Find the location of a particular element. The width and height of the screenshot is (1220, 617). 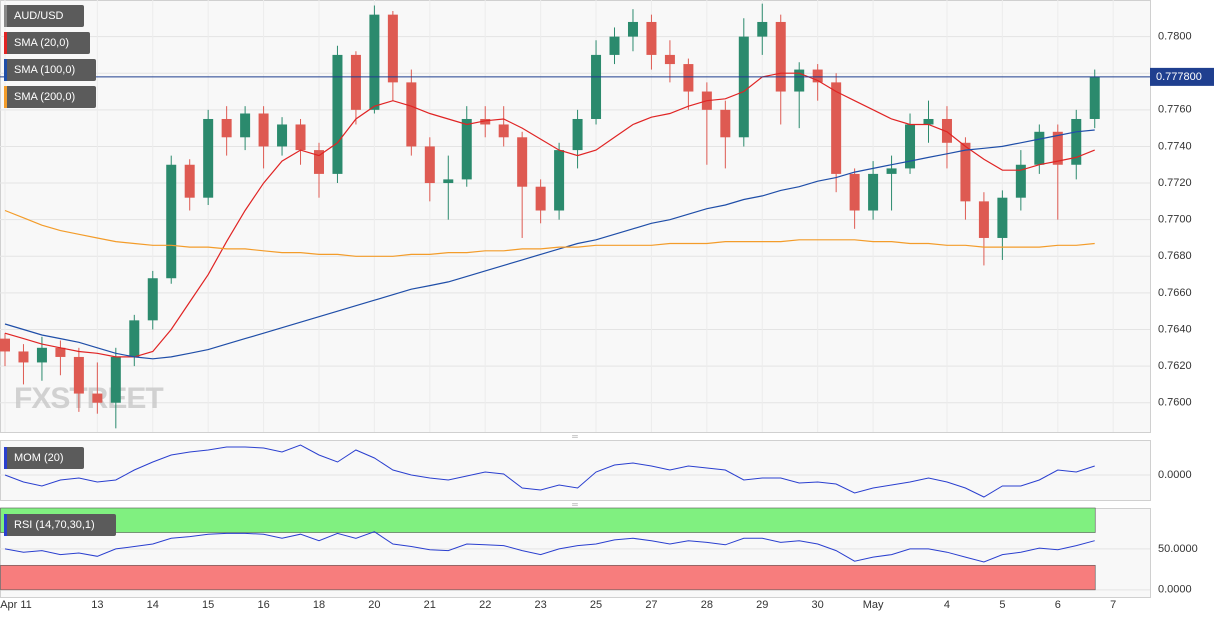

y-tick-label: 0.7680 is located at coordinates (1175, 256).